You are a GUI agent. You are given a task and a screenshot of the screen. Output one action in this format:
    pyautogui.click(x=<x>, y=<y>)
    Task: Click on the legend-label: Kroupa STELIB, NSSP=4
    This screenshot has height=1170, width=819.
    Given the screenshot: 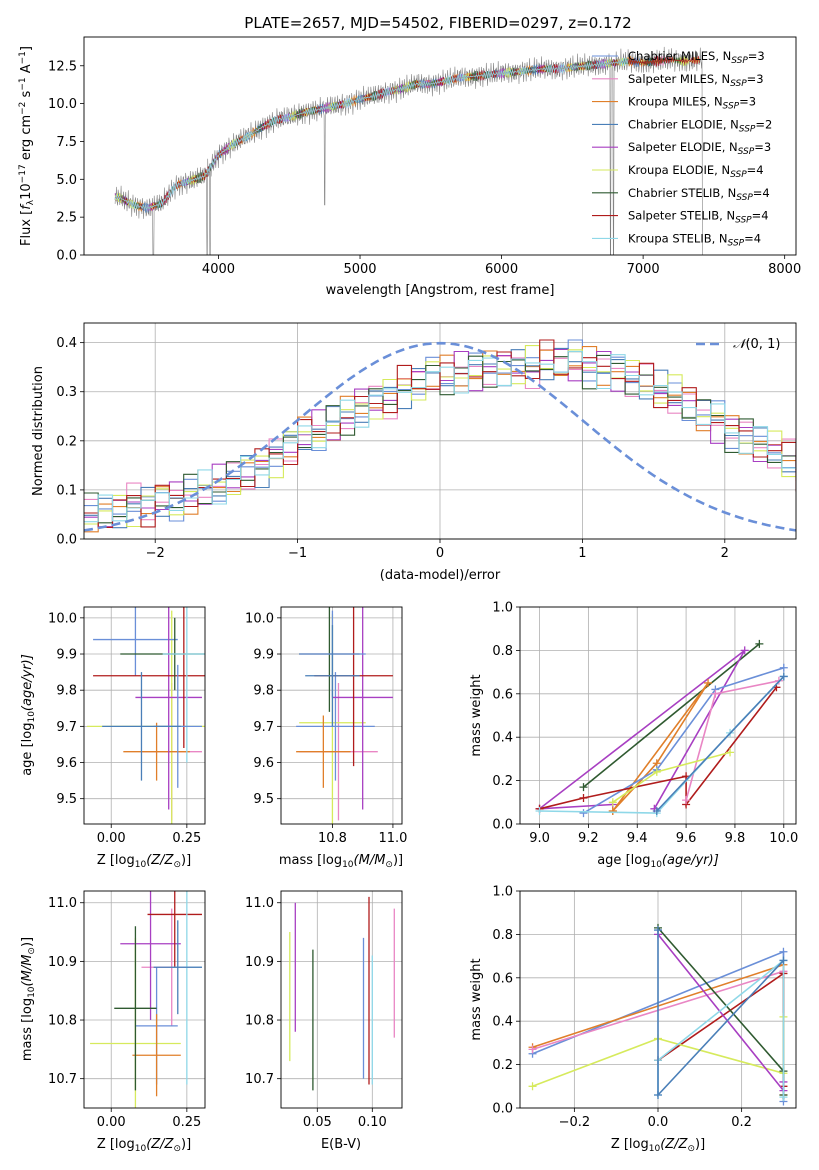 What is the action you would take?
    pyautogui.click(x=694, y=239)
    